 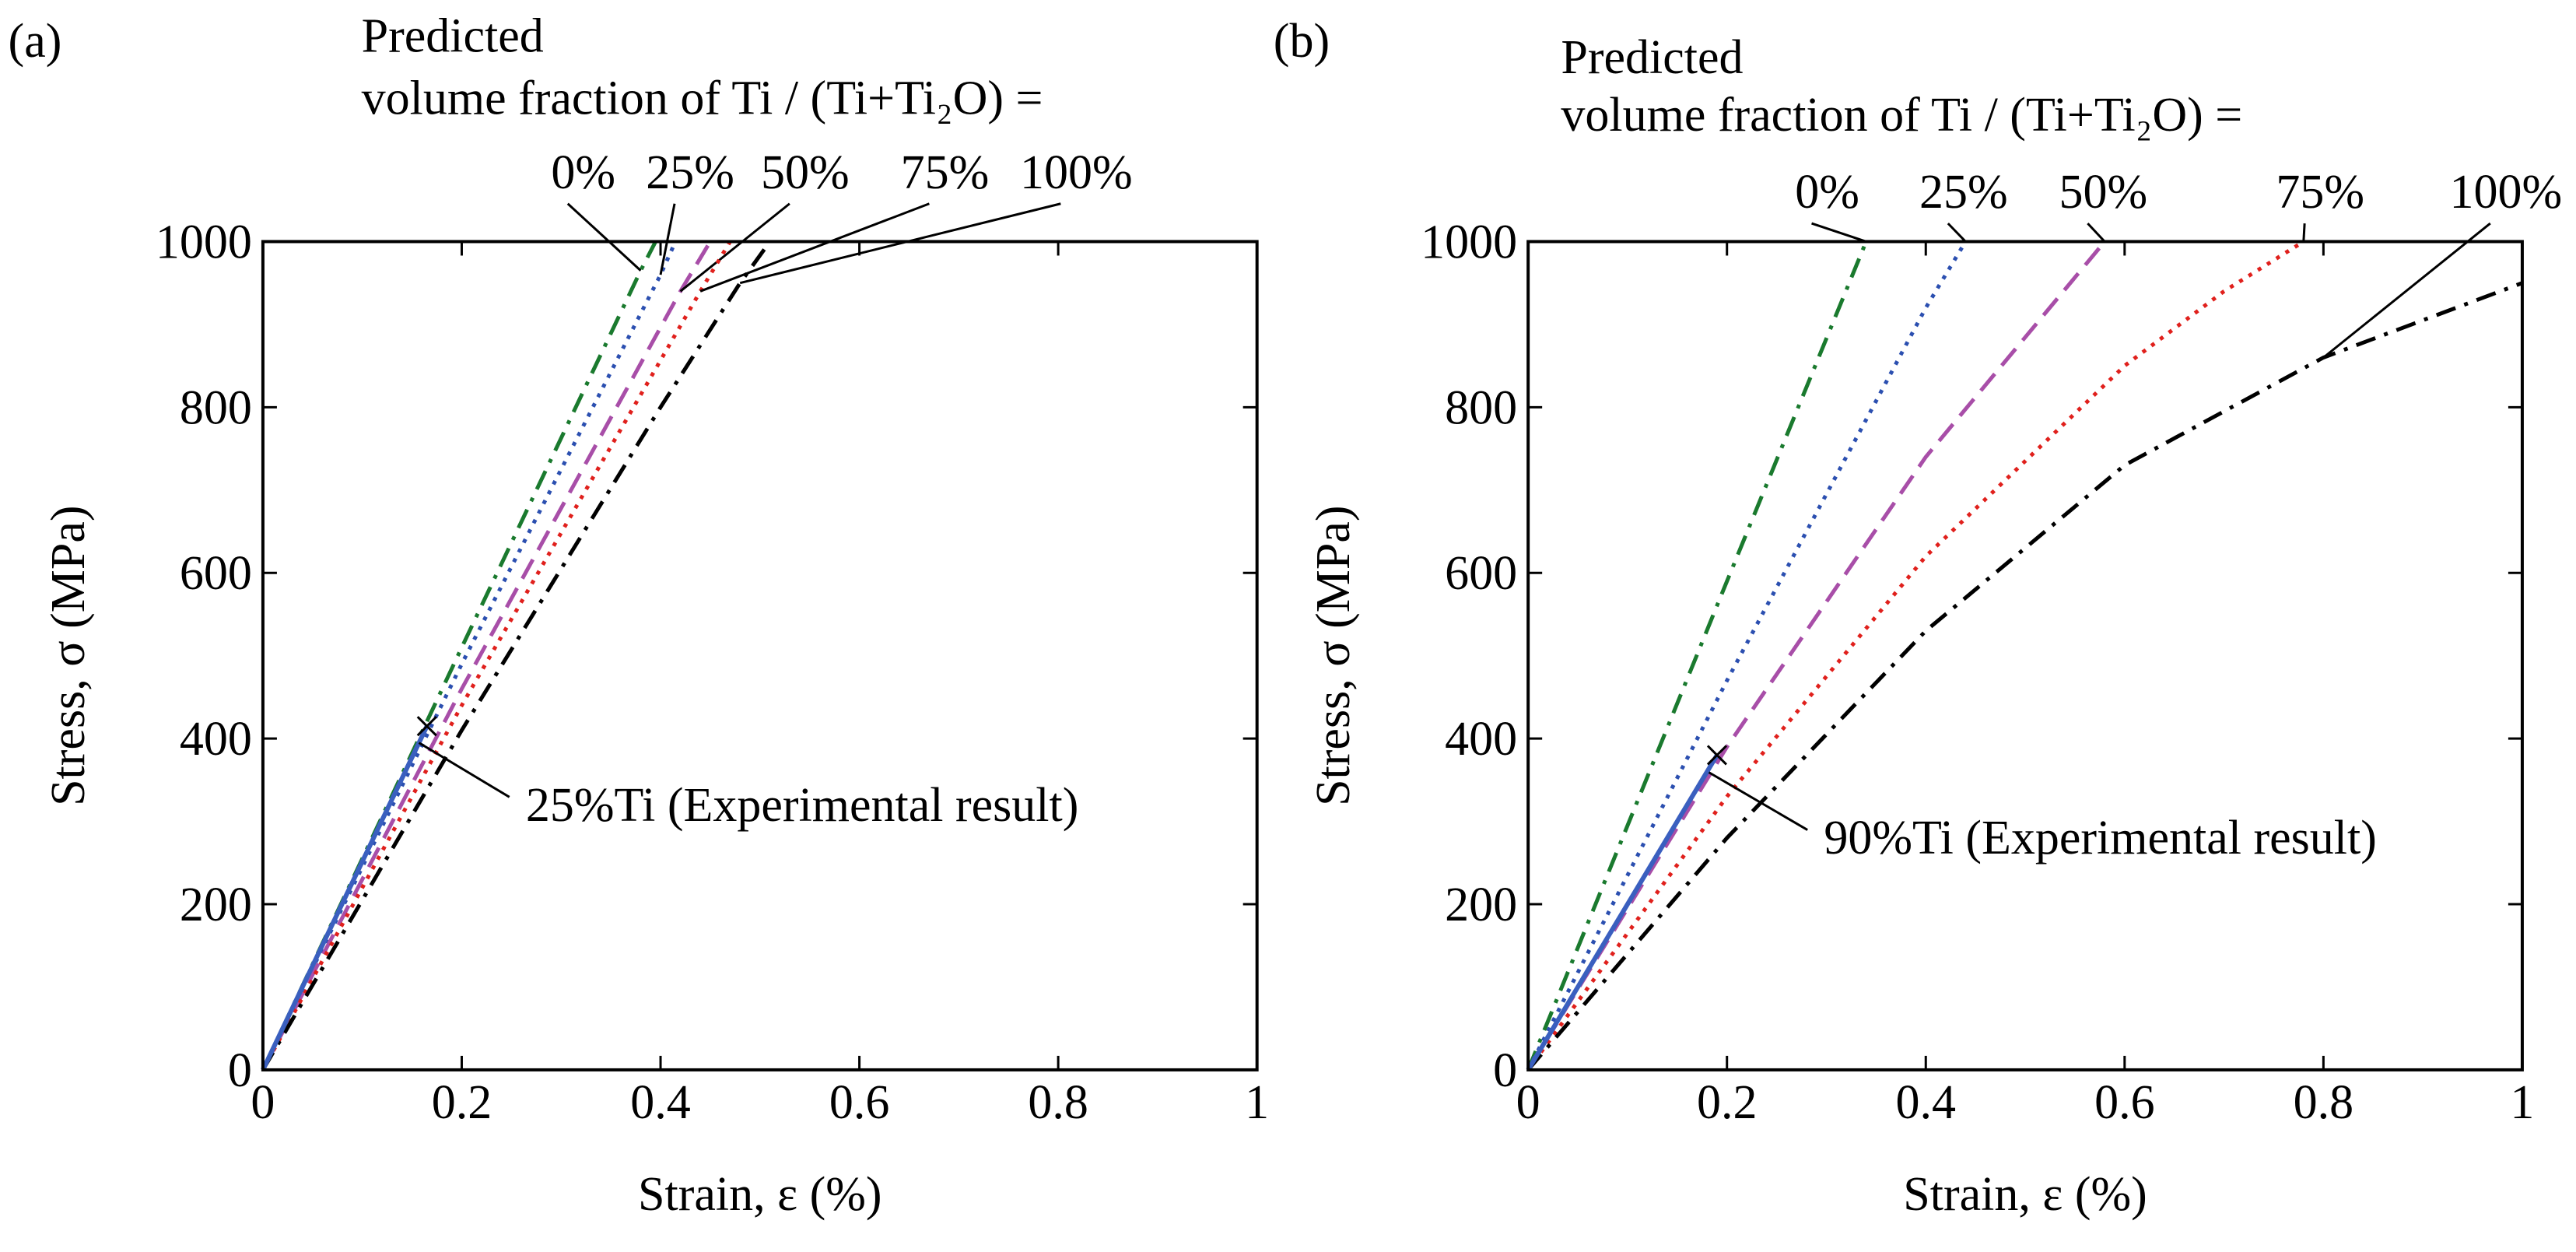 I want to click on panel-label: (a), so click(x=35, y=41).